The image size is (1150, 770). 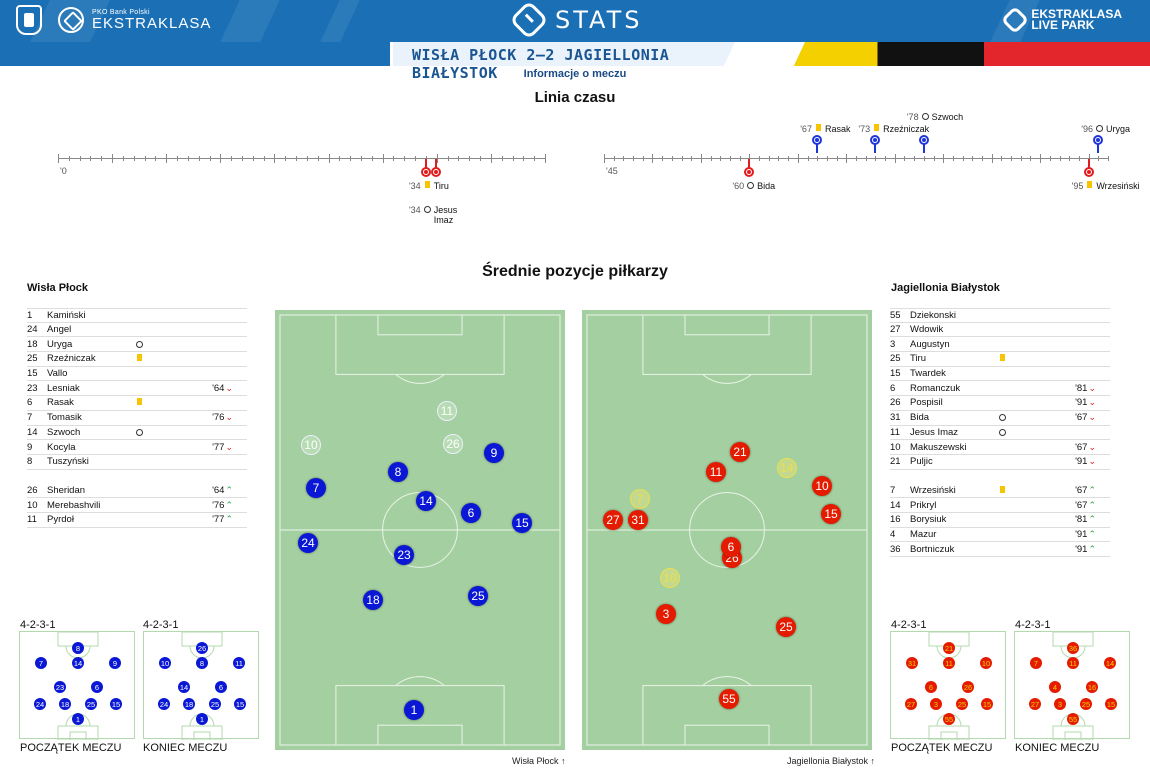 What do you see at coordinates (494, 453) in the screenshot?
I see `player-position-marker: 9` at bounding box center [494, 453].